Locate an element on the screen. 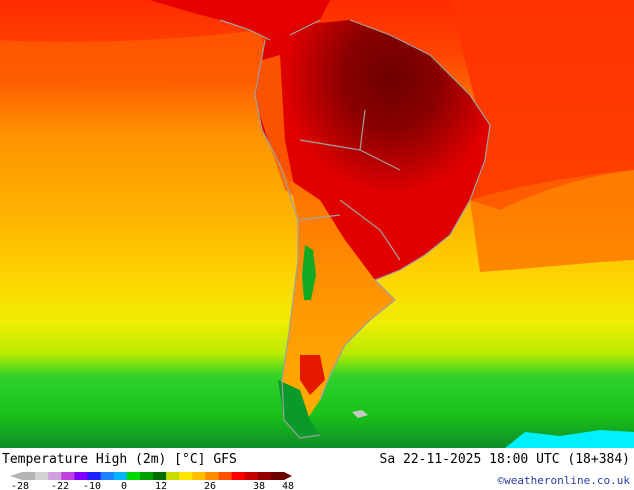  colorbar-tick-label: 48 is located at coordinates (288, 485).